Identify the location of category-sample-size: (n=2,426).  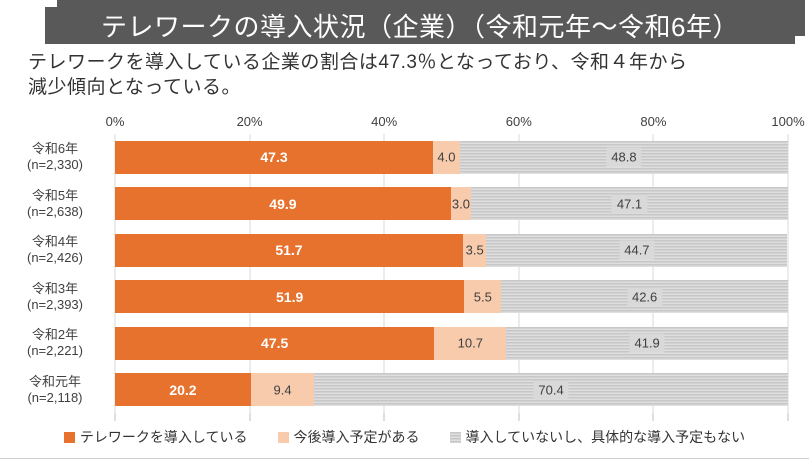
(54, 258).